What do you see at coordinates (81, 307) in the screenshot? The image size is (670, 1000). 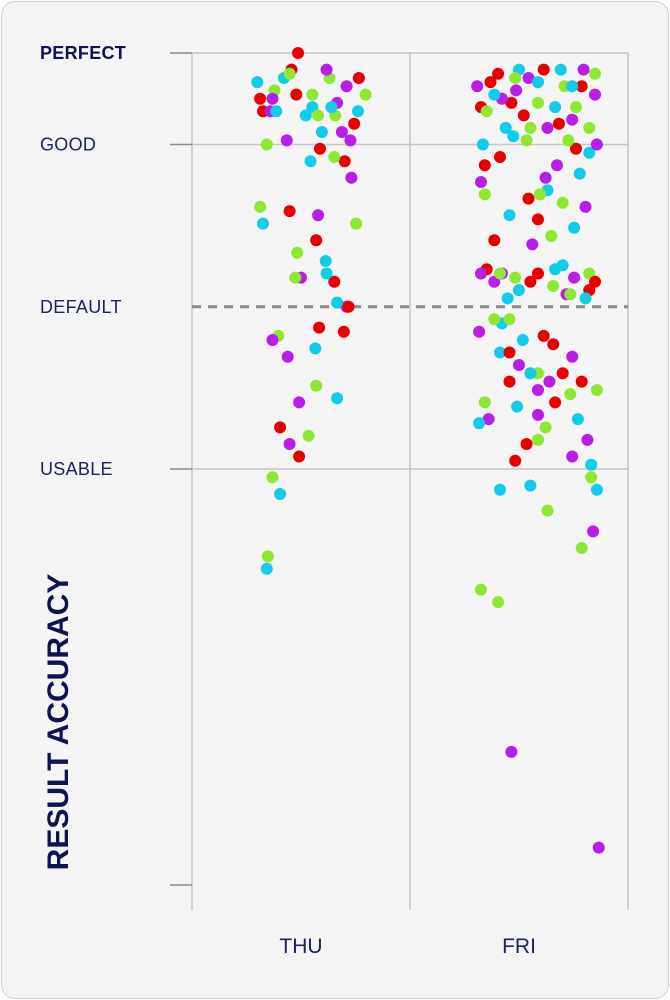 I see `y-tick-label-default: DEFAULT` at bounding box center [81, 307].